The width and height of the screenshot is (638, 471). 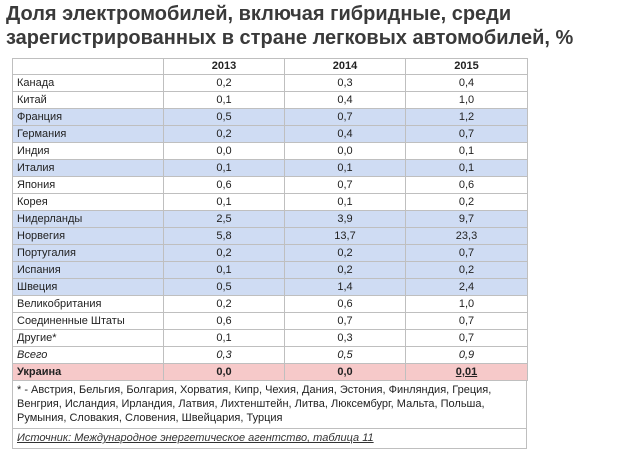 What do you see at coordinates (88, 202) in the screenshot?
I see `row-label: Корея` at bounding box center [88, 202].